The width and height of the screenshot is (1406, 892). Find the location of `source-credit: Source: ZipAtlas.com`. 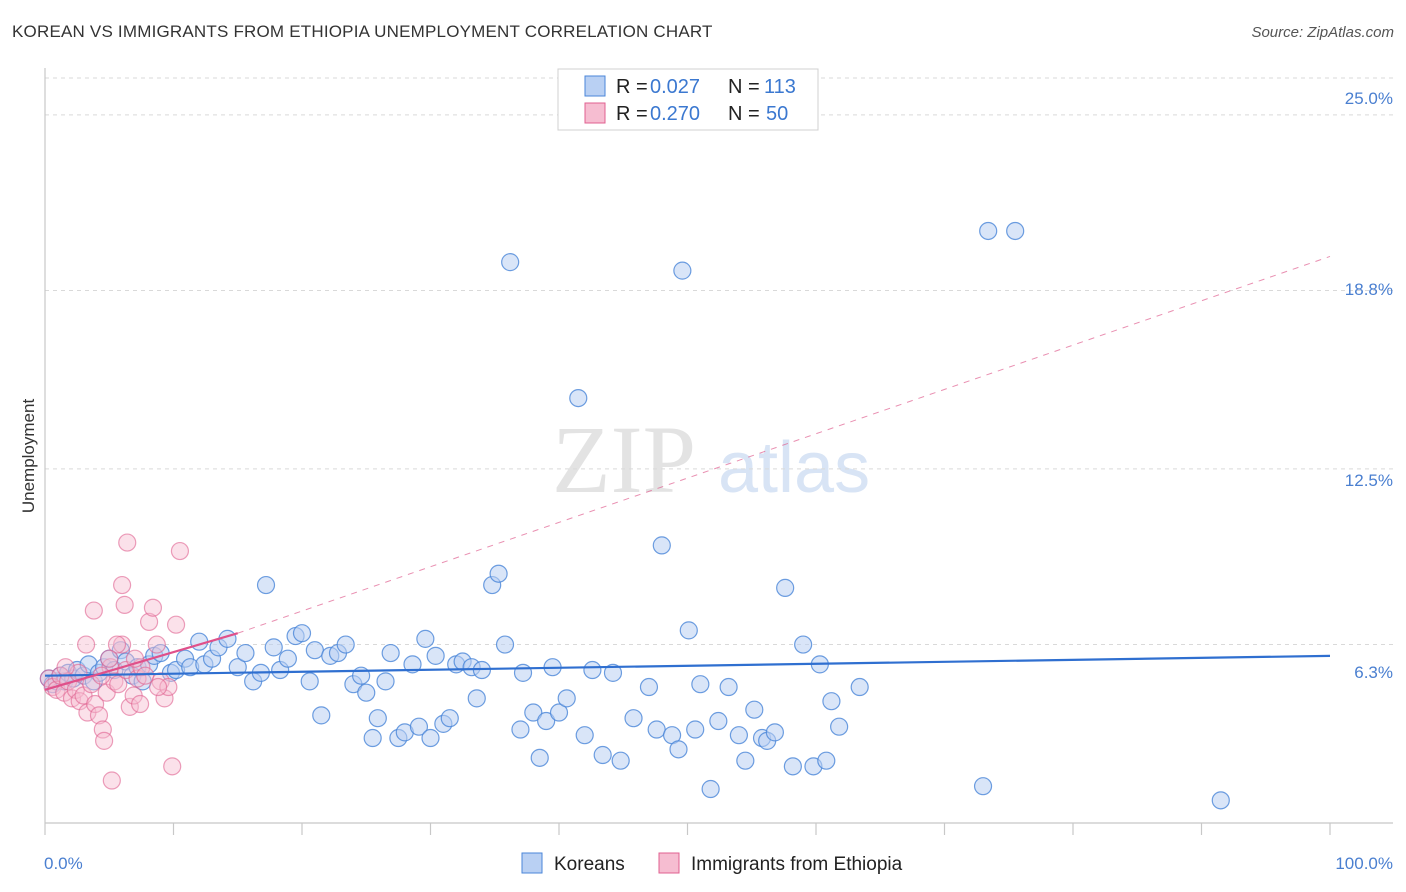

source-credit: Source: ZipAtlas.com is located at coordinates (1322, 32).